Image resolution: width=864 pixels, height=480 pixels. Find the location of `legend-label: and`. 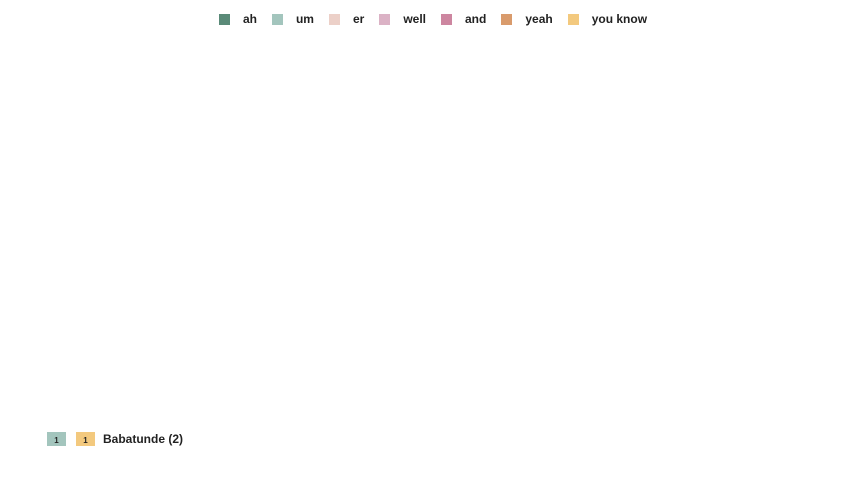

legend-label: and is located at coordinates (476, 19).